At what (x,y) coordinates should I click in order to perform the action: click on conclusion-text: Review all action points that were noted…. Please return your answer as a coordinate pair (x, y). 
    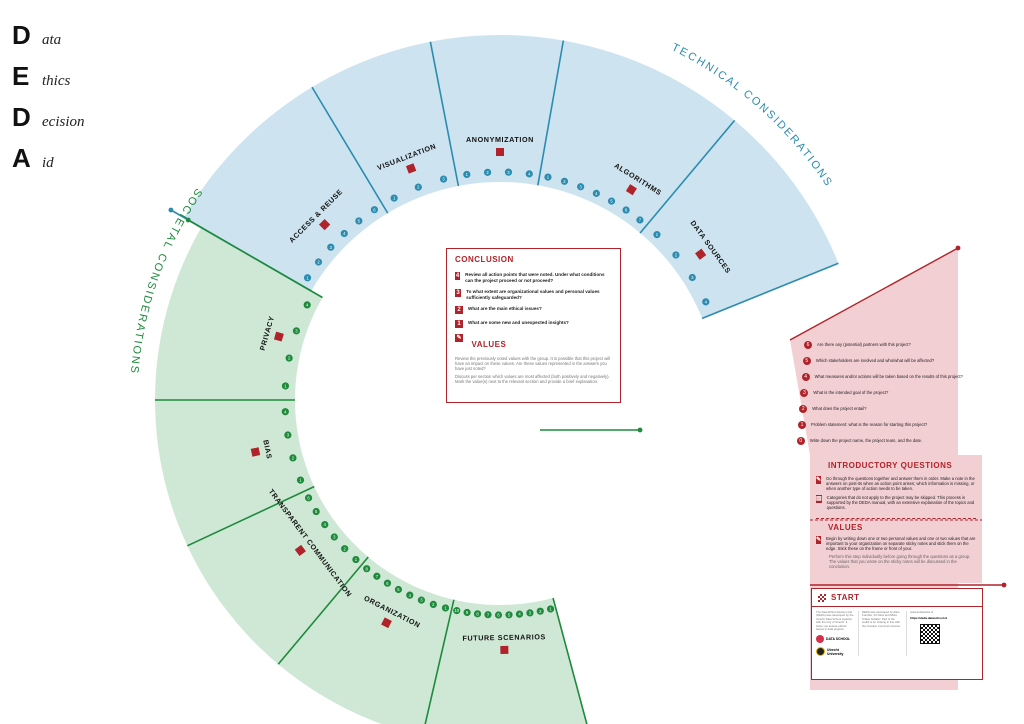
    Looking at the image, I should click on (535, 277).